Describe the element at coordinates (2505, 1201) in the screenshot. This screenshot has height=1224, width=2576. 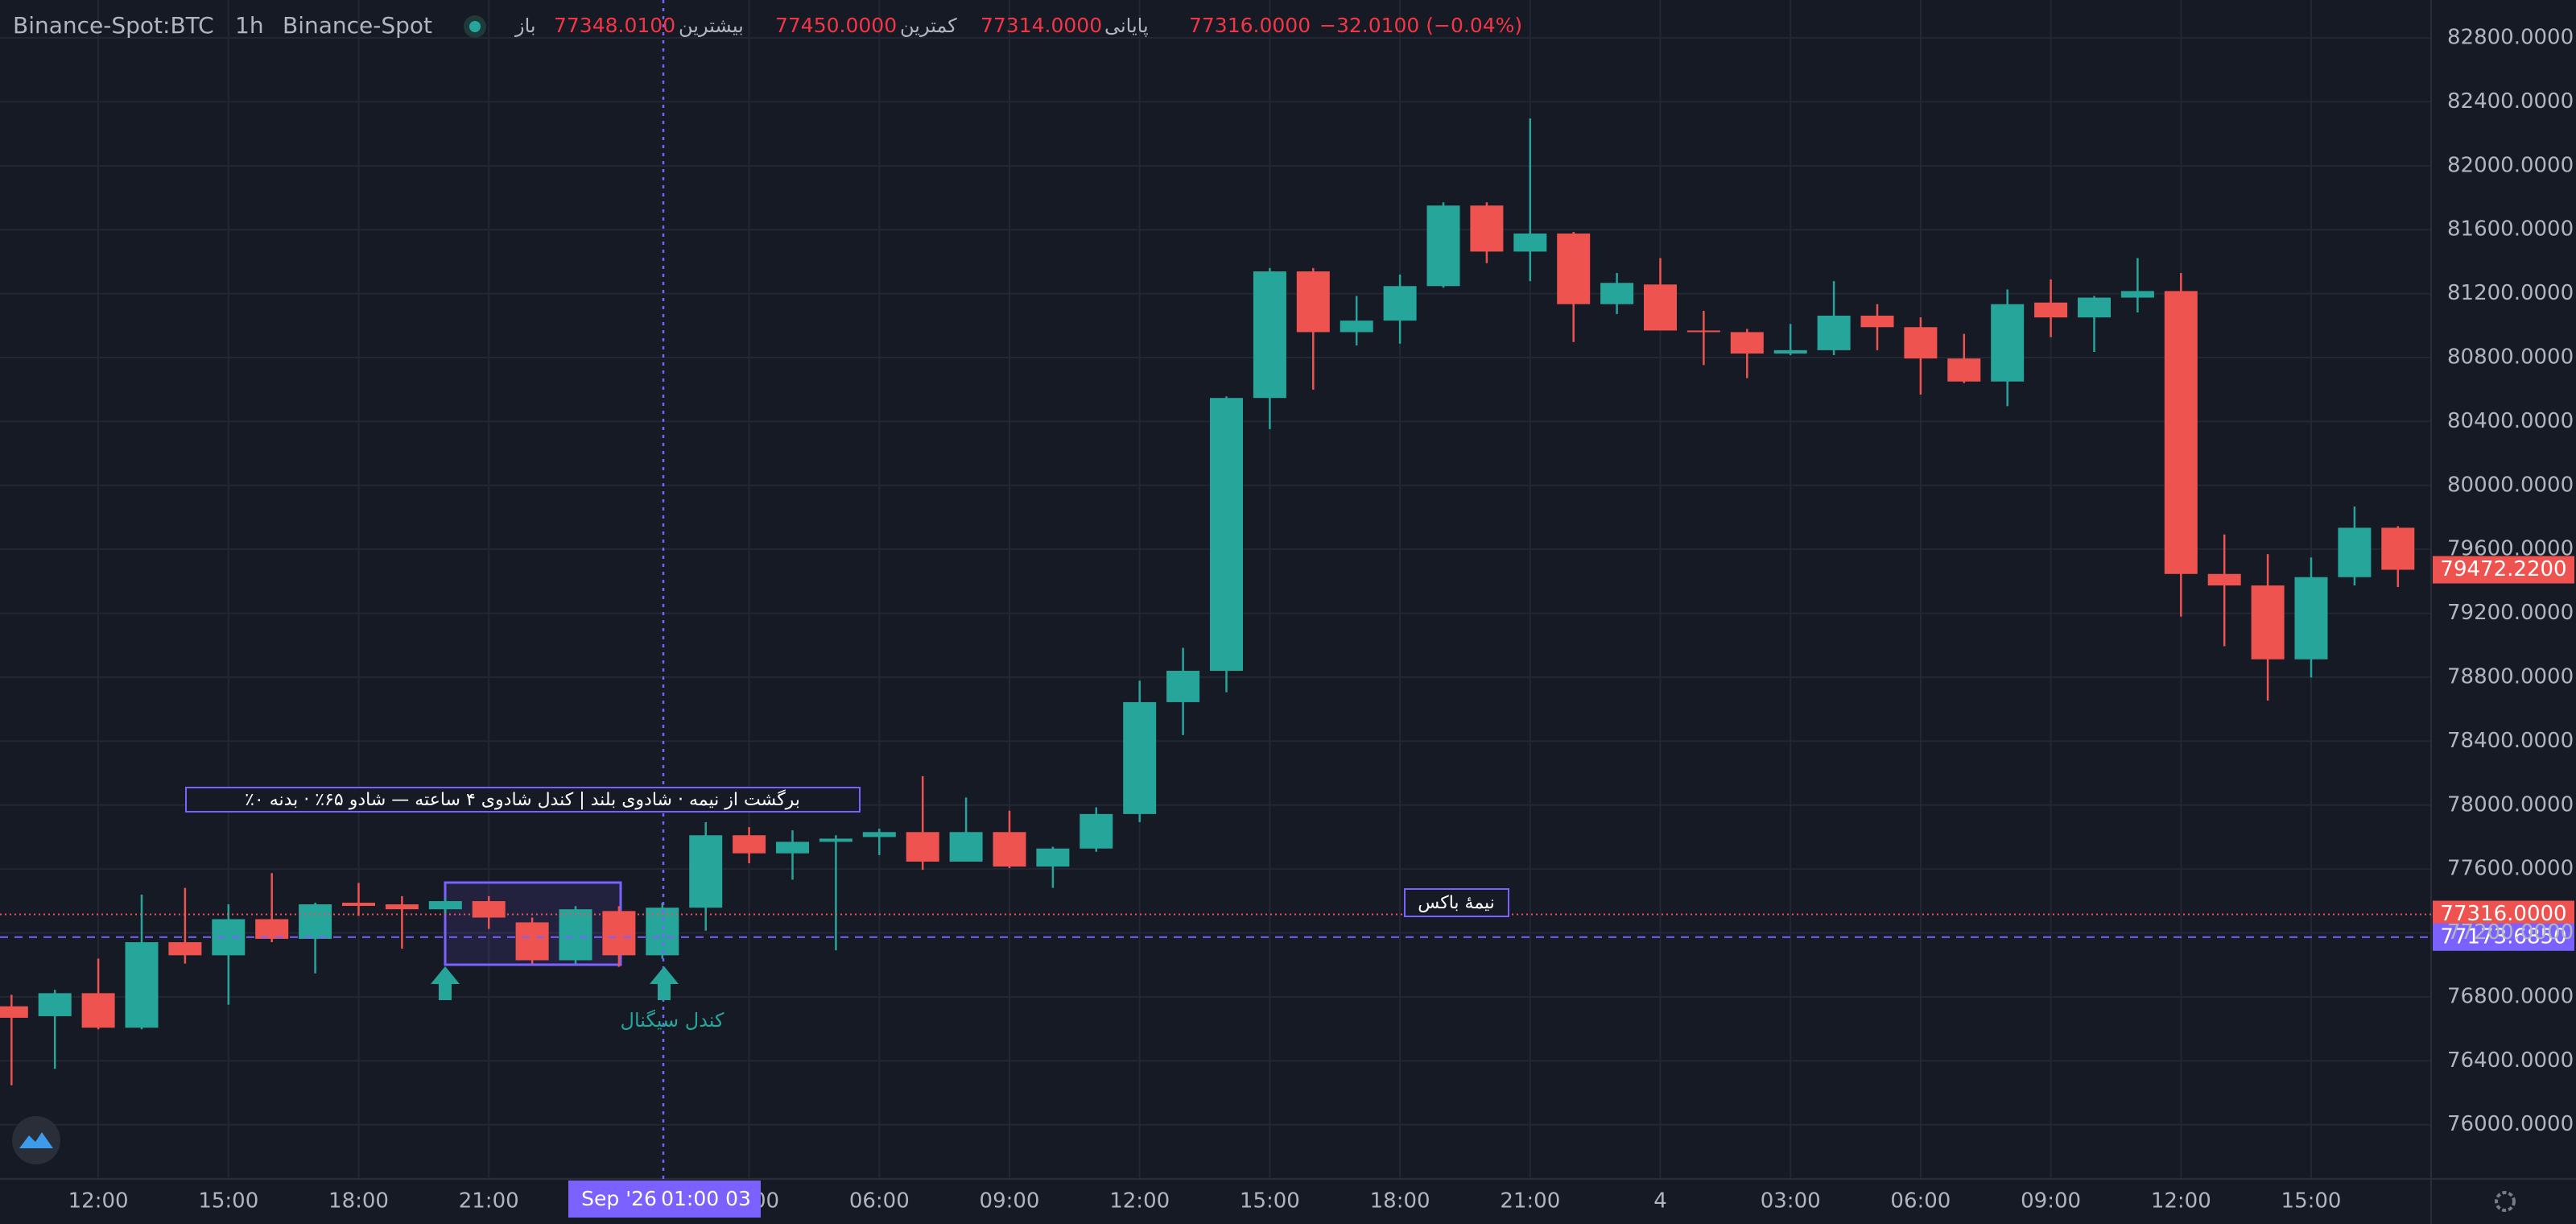
I see `settings-icon` at that location.